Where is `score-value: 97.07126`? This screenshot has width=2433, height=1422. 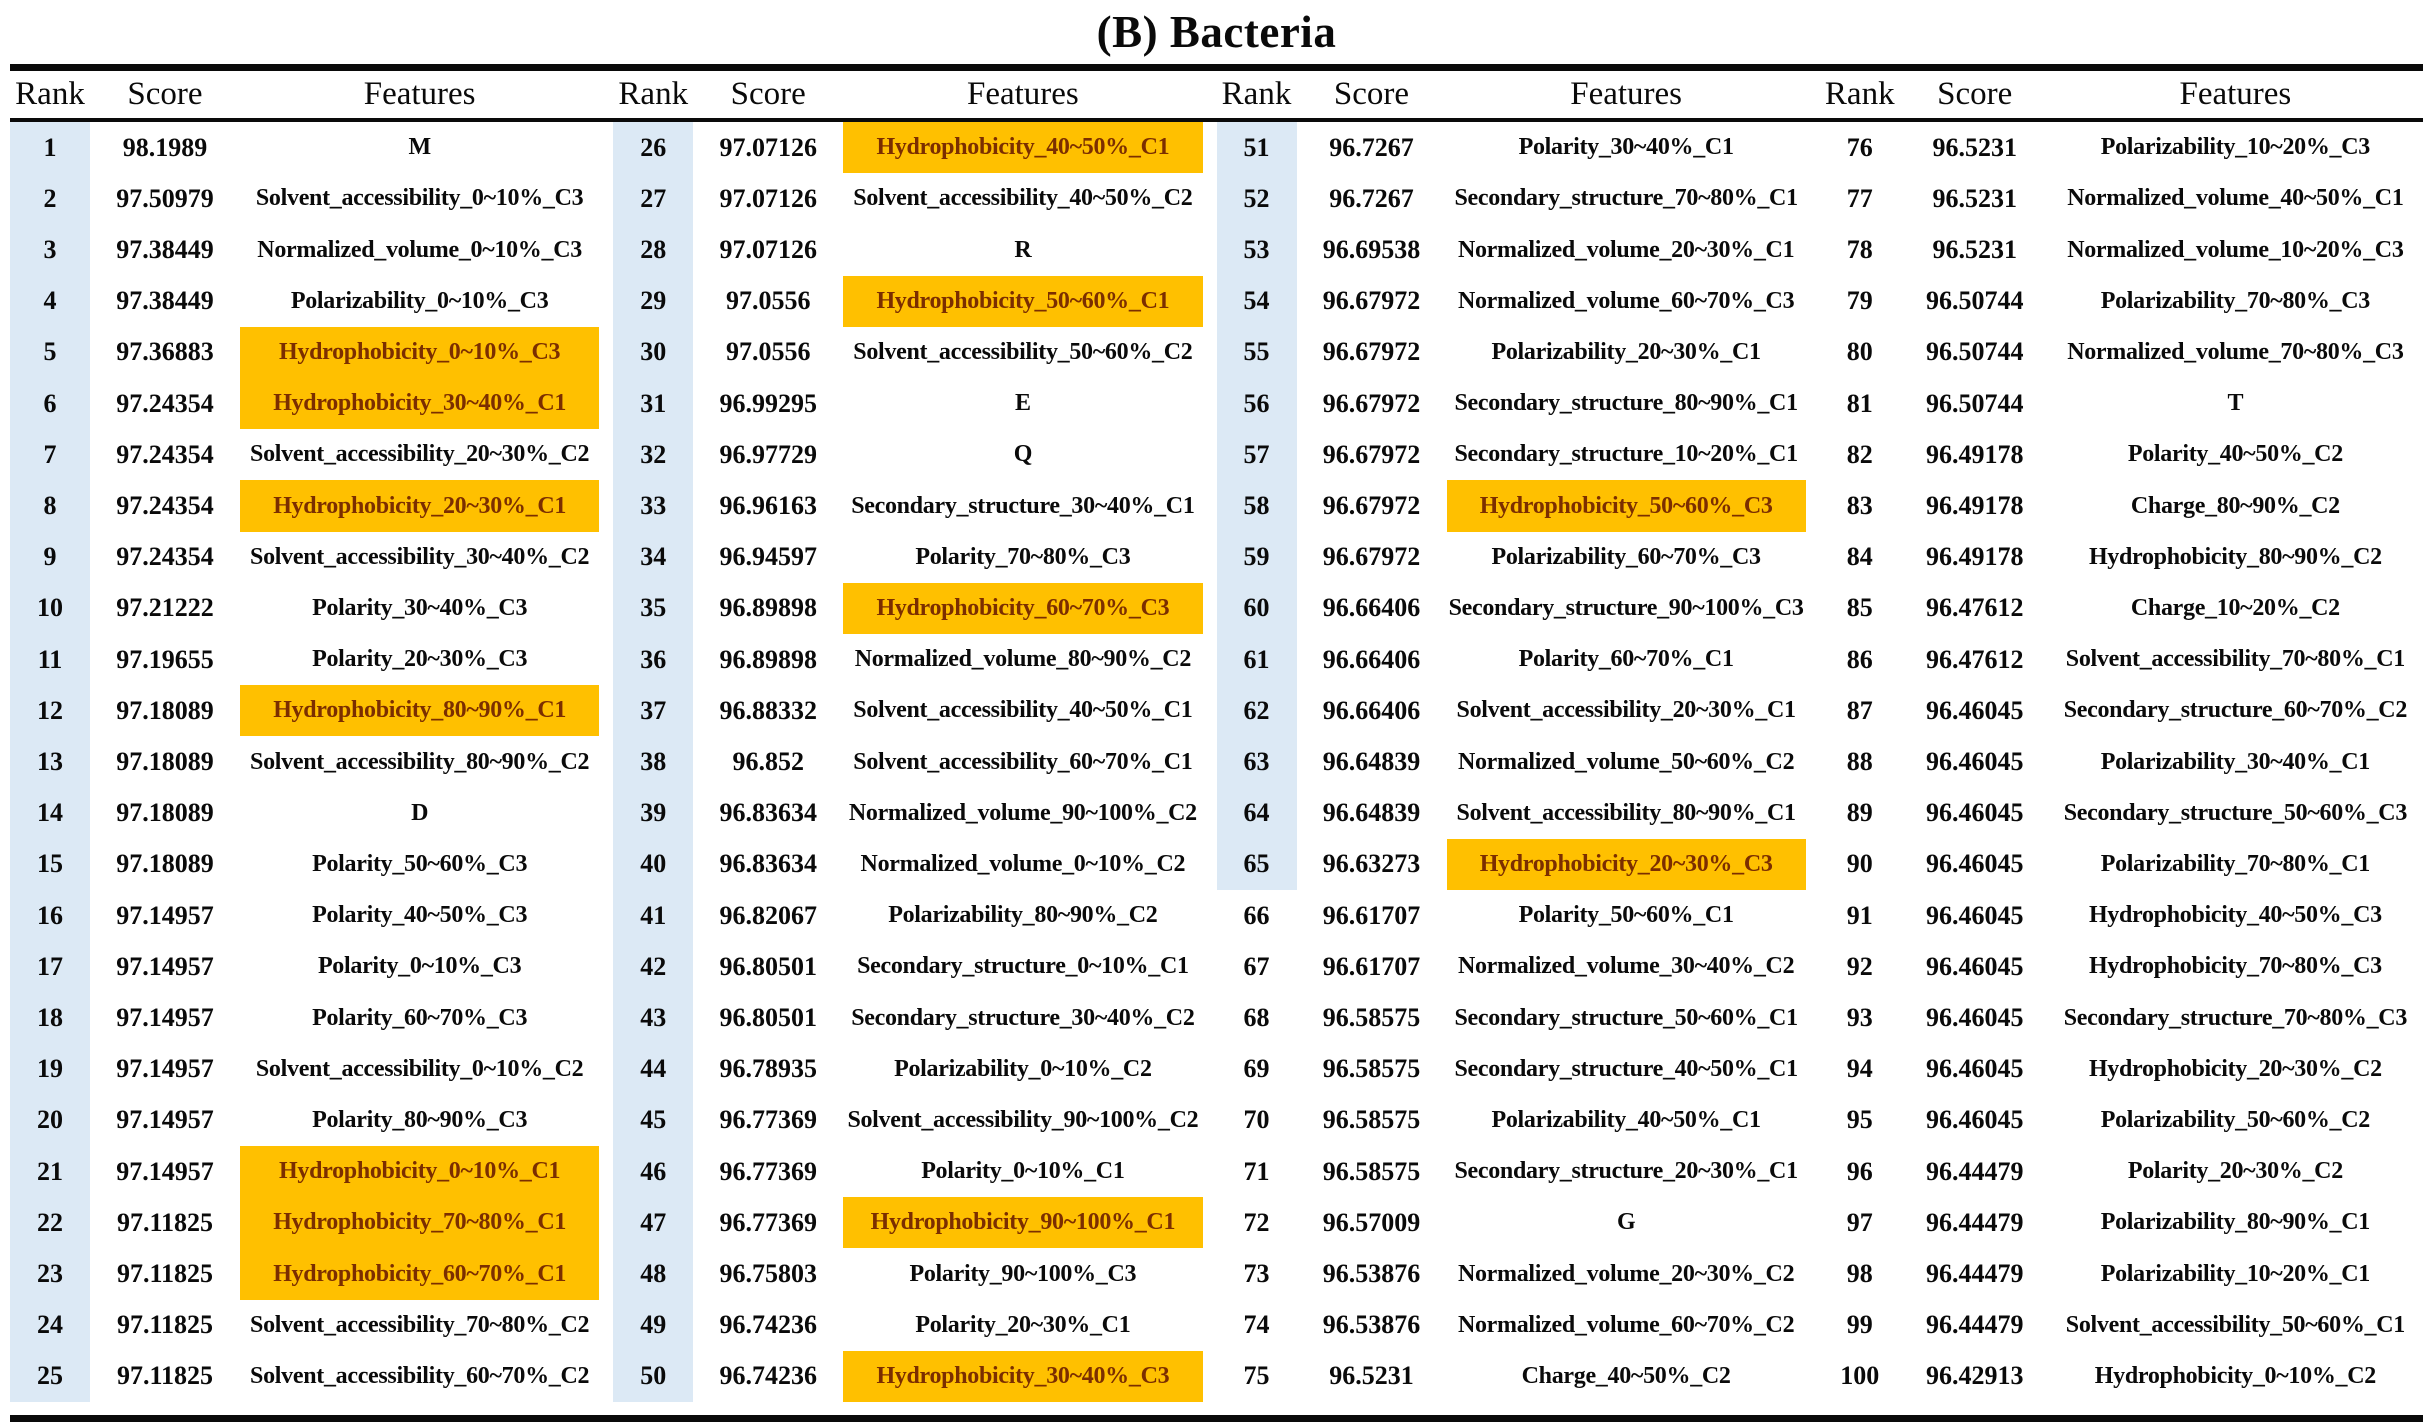 score-value: 97.07126 is located at coordinates (768, 249).